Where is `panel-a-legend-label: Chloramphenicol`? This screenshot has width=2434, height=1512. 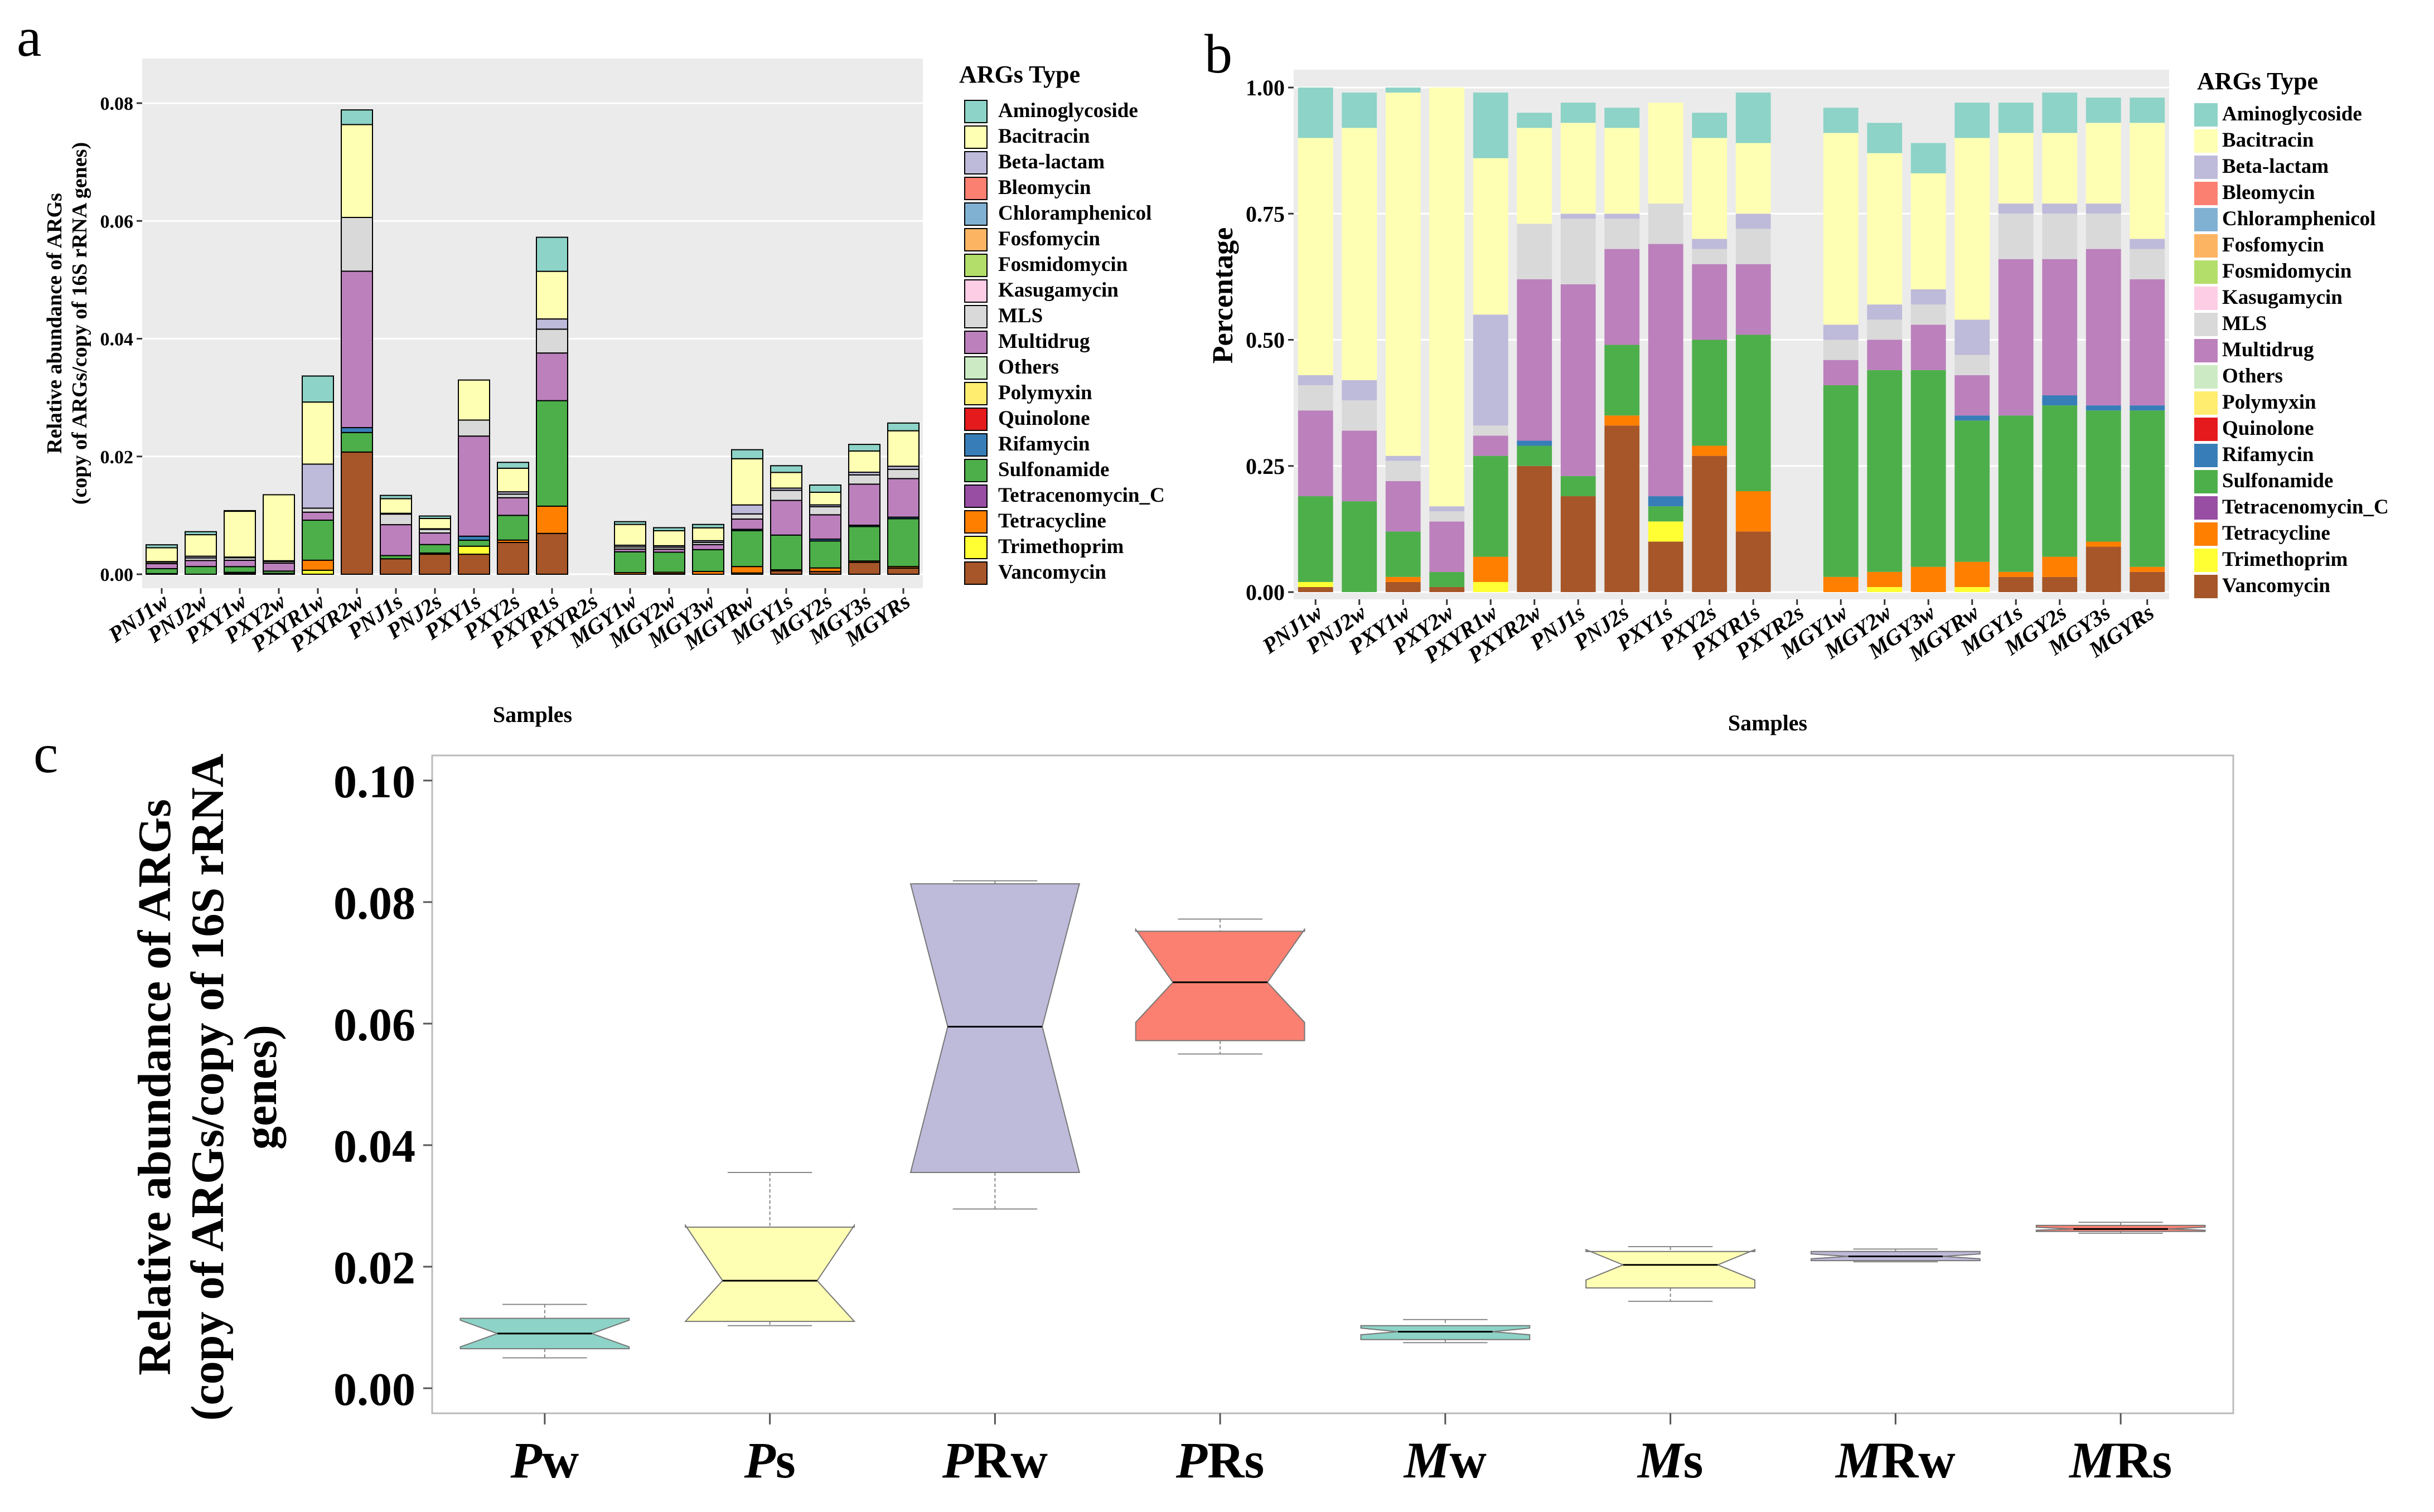 panel-a-legend-label: Chloramphenicol is located at coordinates (1074, 213).